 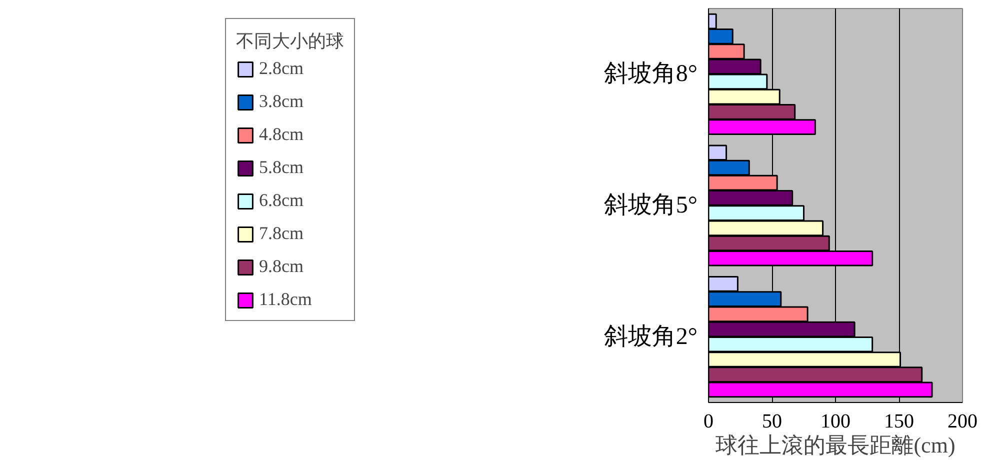 What do you see at coordinates (281, 167) in the screenshot?
I see `legend-label: 5.8cm` at bounding box center [281, 167].